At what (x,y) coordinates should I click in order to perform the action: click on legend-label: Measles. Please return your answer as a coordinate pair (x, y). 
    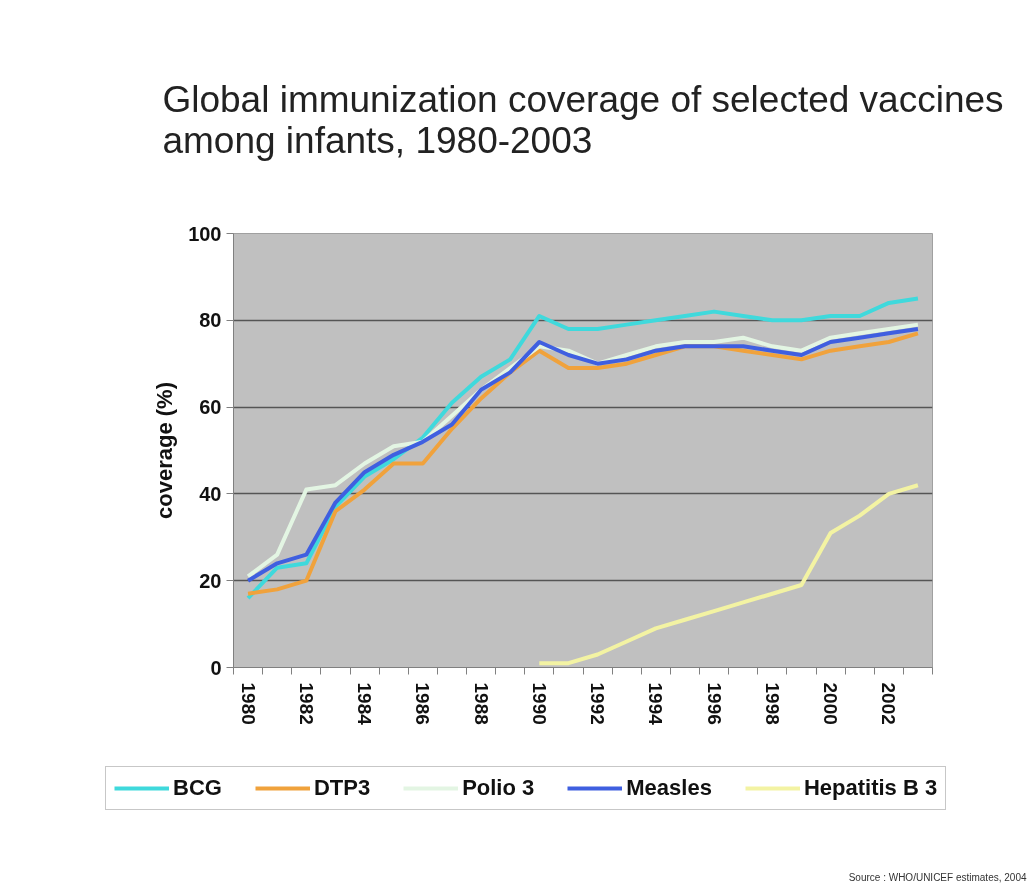
    Looking at the image, I should click on (669, 788).